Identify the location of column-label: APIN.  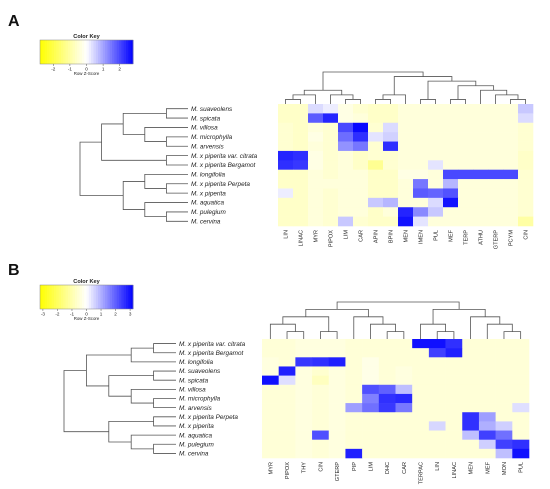
(377, 236).